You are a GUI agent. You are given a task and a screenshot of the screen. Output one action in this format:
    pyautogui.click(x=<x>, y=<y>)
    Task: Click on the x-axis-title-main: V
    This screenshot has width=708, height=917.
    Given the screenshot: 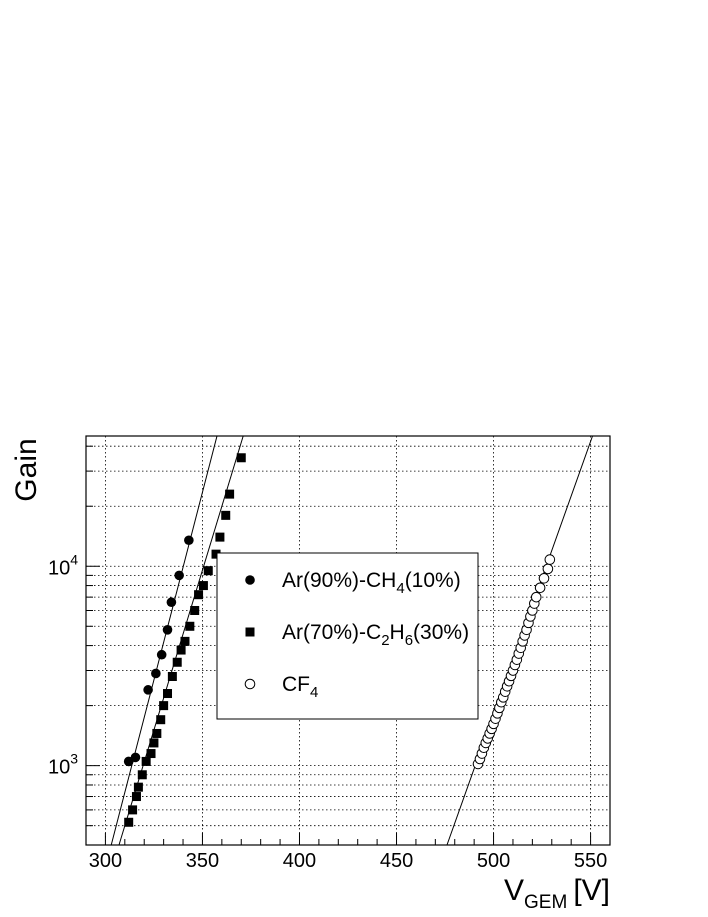 What is the action you would take?
    pyautogui.click(x=514, y=890)
    